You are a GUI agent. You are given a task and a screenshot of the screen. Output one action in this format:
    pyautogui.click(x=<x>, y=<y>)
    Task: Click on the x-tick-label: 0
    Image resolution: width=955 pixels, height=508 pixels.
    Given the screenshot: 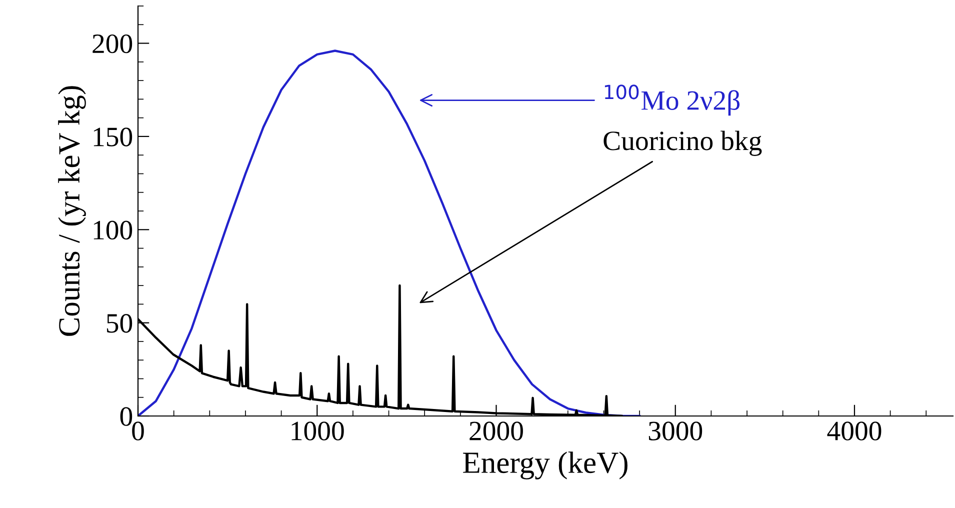 What is the action you would take?
    pyautogui.click(x=138, y=431)
    